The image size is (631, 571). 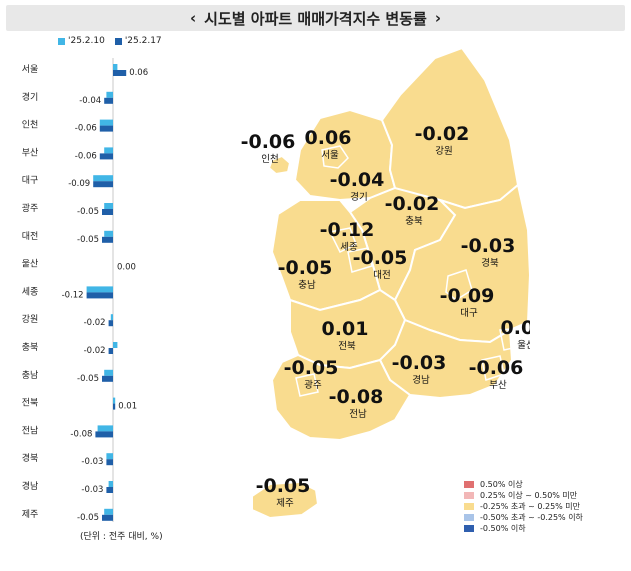 I want to click on category-label: 대전, so click(x=30, y=236).